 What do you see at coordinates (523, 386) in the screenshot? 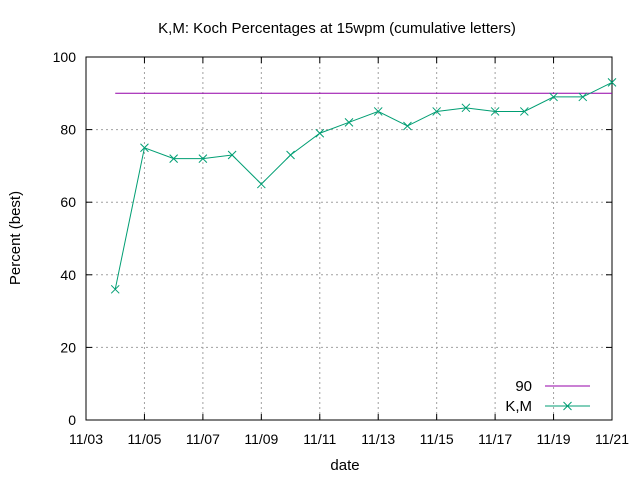
I see `legend-label: 90` at bounding box center [523, 386].